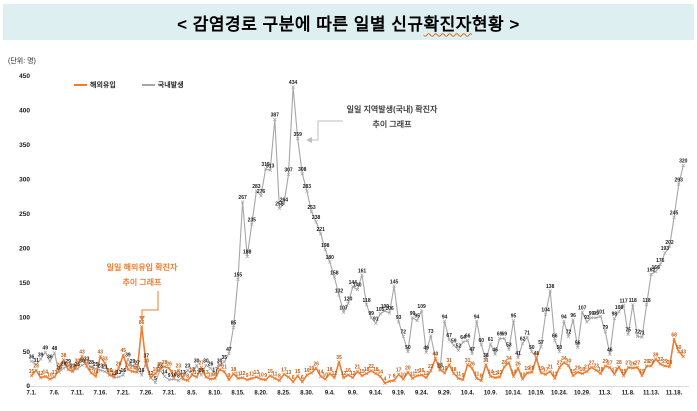  What do you see at coordinates (606, 328) in the screenshot?
I see `svg-text: 79` at bounding box center [606, 328].